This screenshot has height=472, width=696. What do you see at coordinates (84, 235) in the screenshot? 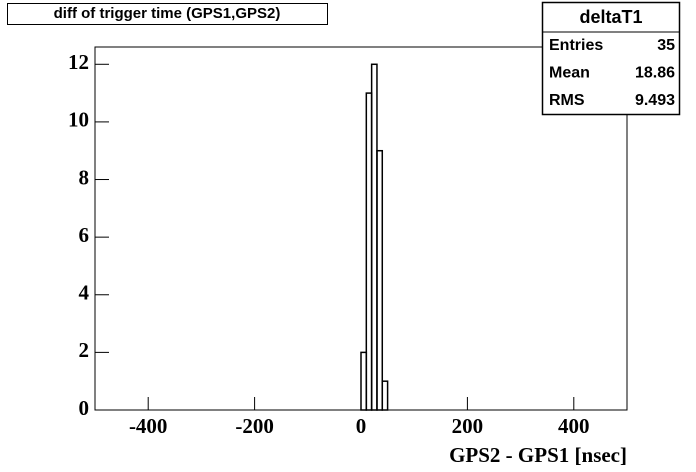
I see `y-tick-label: 6` at bounding box center [84, 235].